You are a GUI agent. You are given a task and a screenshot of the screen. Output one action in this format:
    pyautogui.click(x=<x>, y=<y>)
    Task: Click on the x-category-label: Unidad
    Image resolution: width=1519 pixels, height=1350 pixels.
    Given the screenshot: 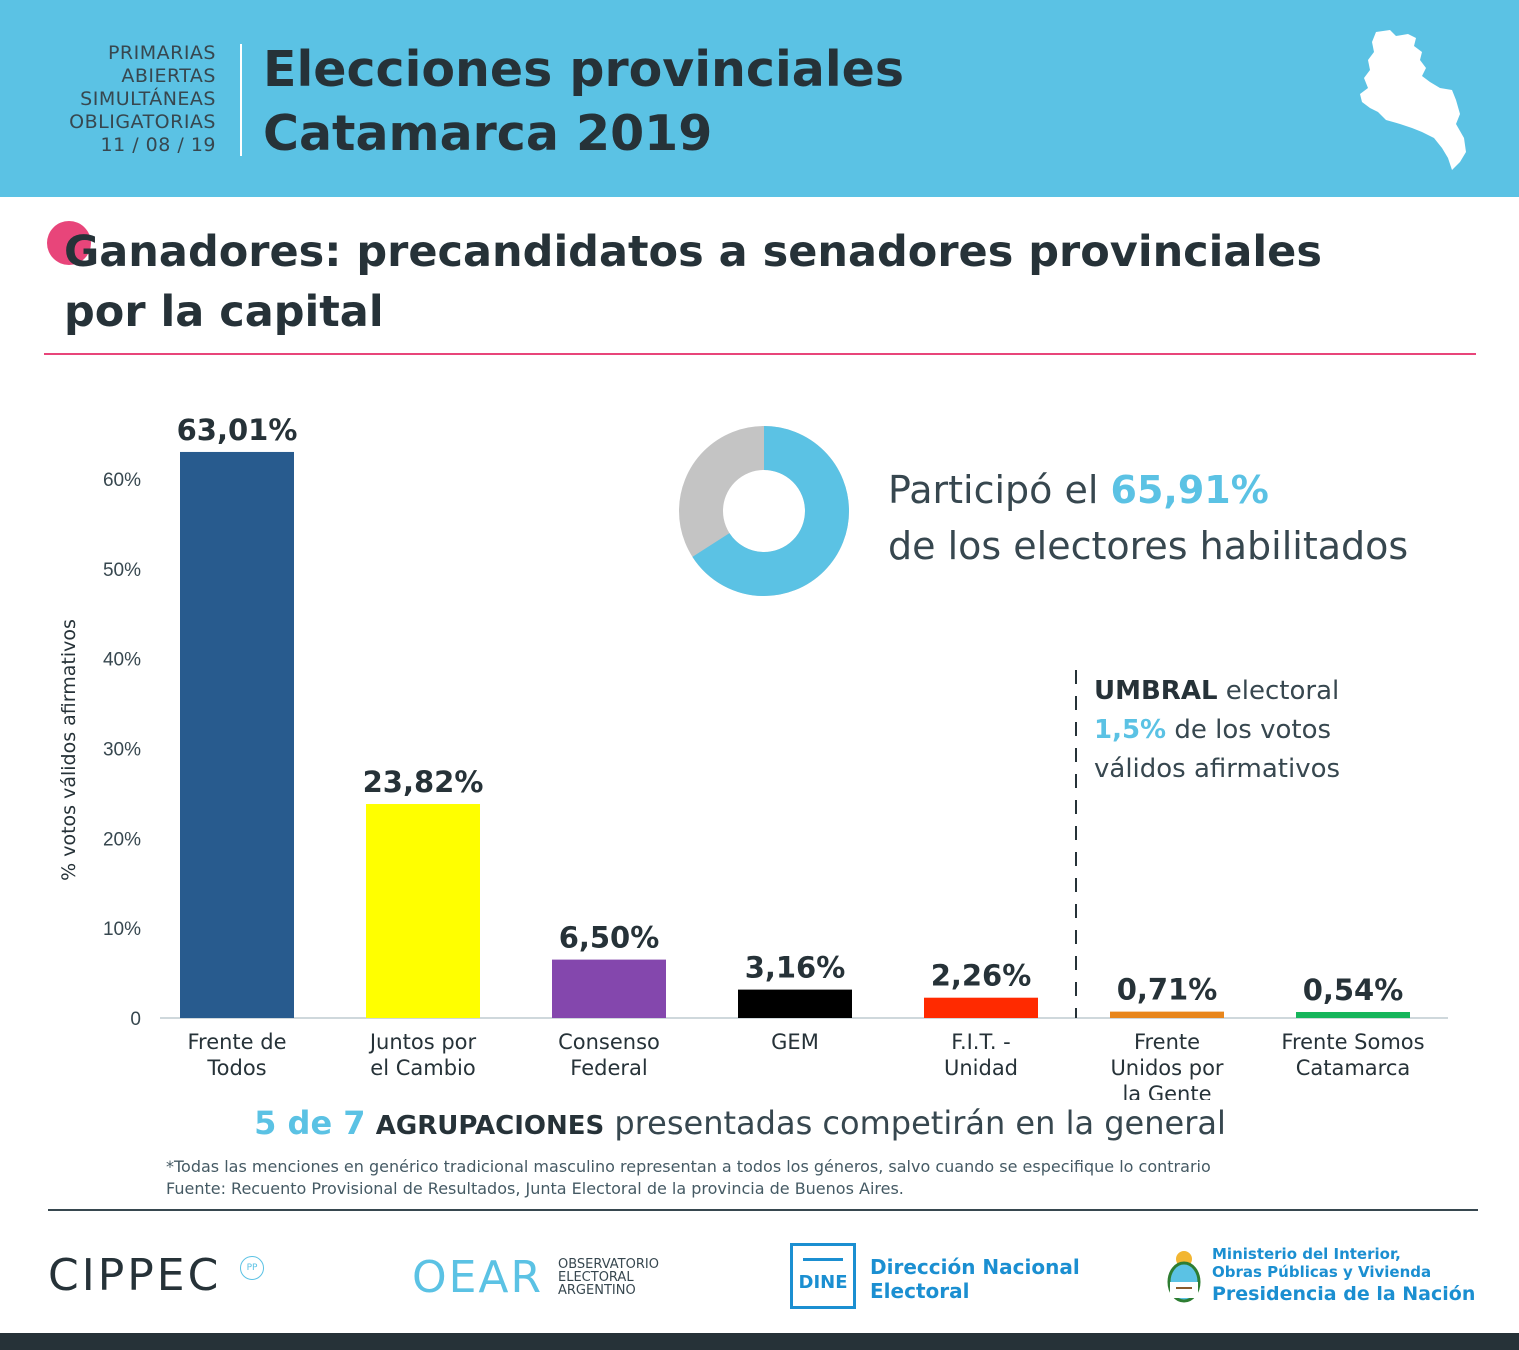 What is the action you would take?
    pyautogui.click(x=981, y=1068)
    